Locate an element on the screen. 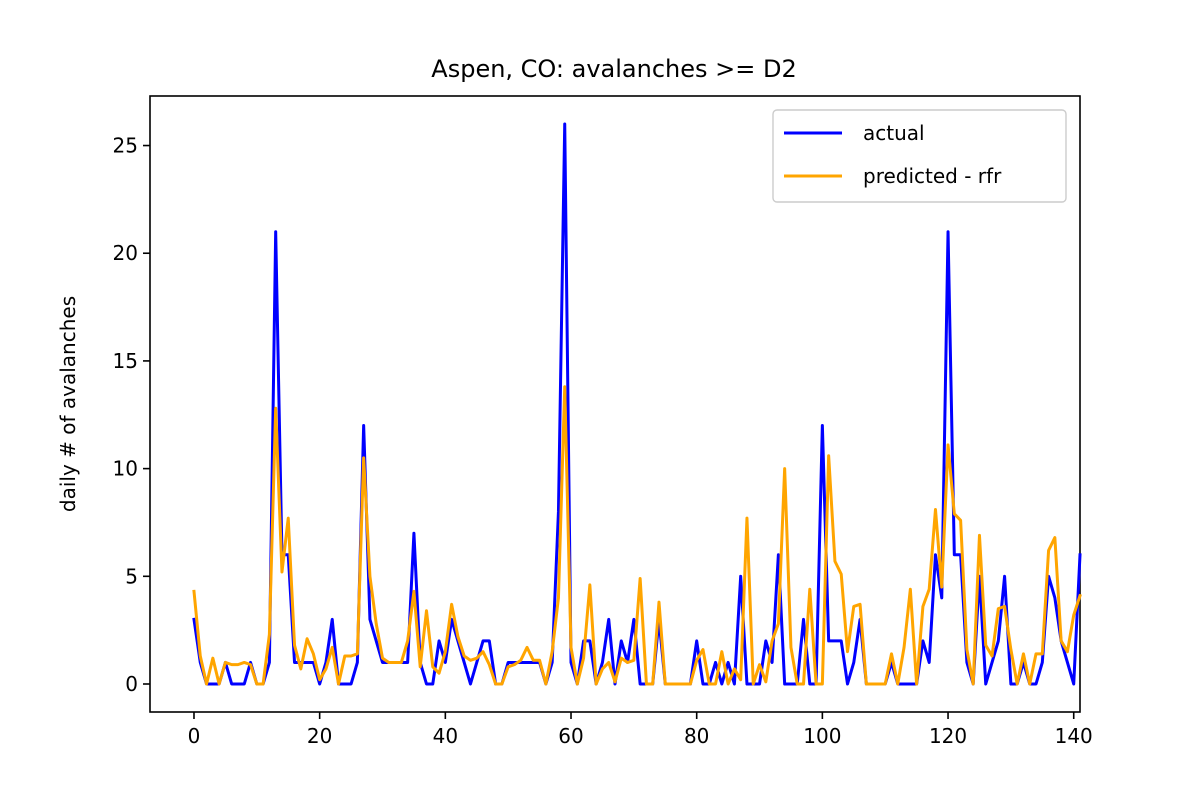 The width and height of the screenshot is (1200, 800). x-tick-label: 60 is located at coordinates (570, 736).